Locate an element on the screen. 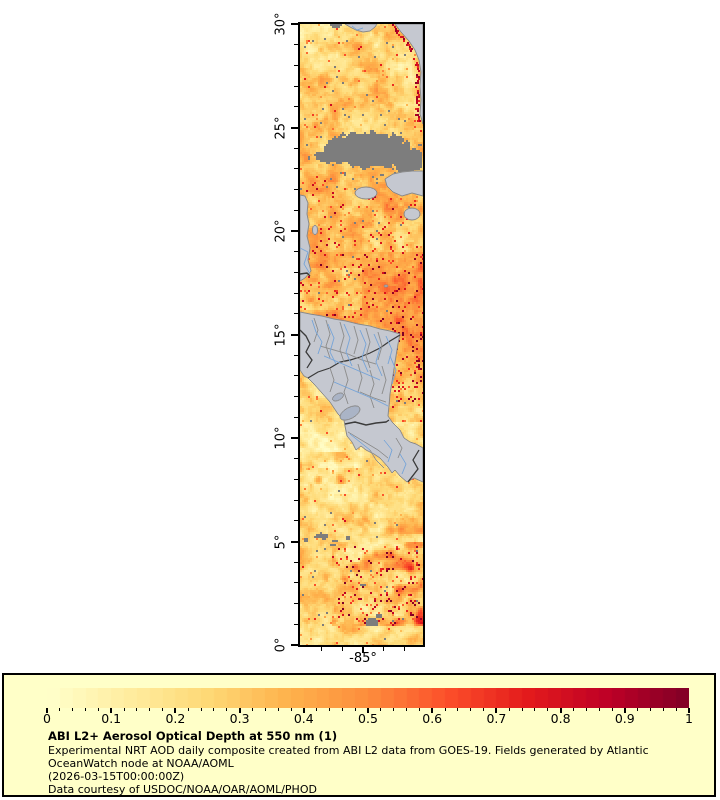 This screenshot has width=720, height=800. lat-tick-label: 10° is located at coordinates (281, 438).